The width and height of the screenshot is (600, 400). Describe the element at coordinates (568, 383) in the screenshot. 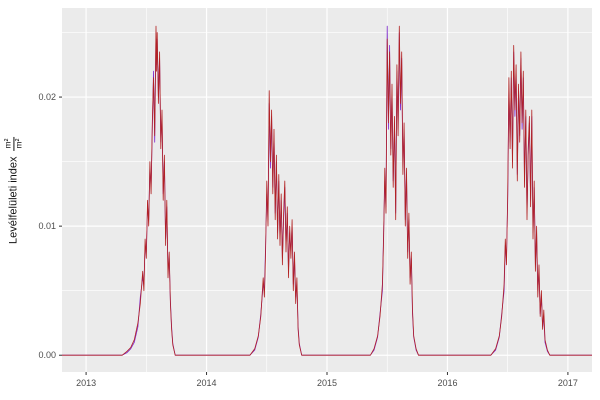

I see `x-tick-label: 2017` at that location.